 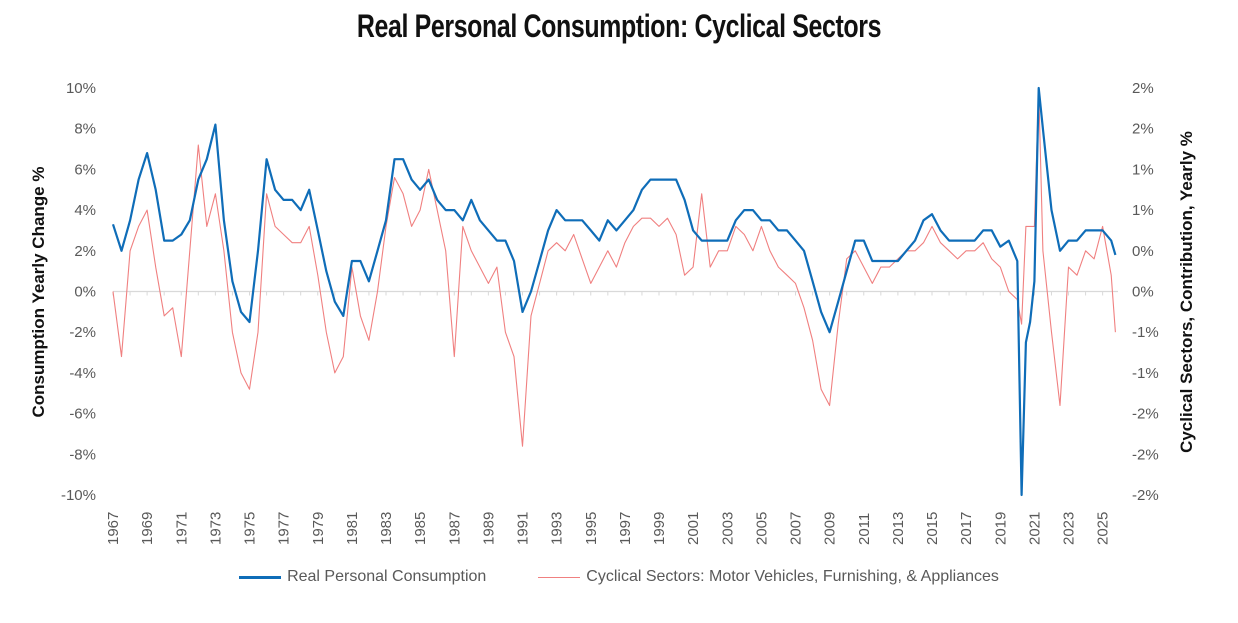 I want to click on x-tick-label: 1985, so click(x=420, y=528).